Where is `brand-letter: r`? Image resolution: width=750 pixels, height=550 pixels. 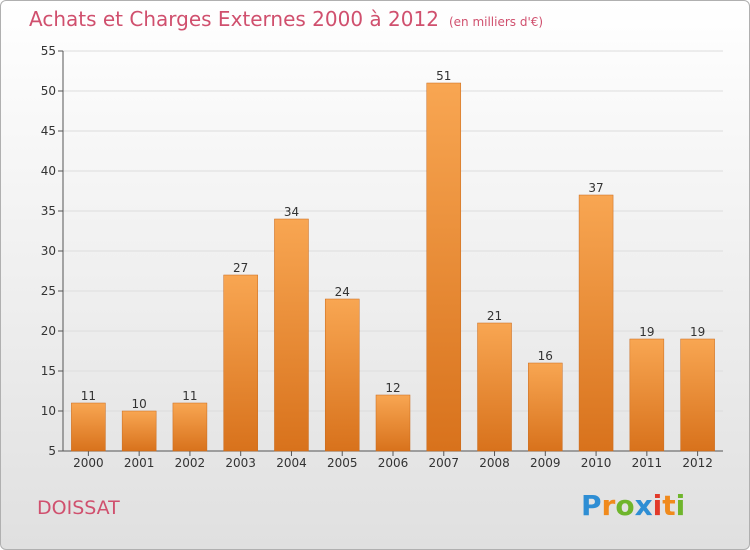
brand-letter: r is located at coordinates (608, 505).